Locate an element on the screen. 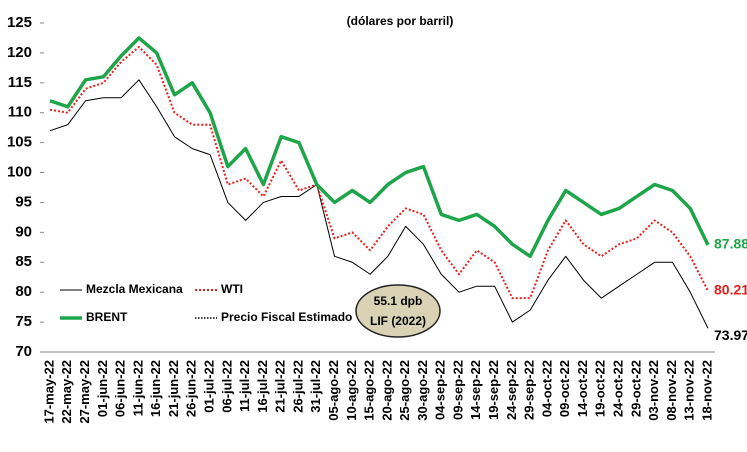 Image resolution: width=747 pixels, height=452 pixels. x-tick-label: 03-nov-22 is located at coordinates (653, 390).